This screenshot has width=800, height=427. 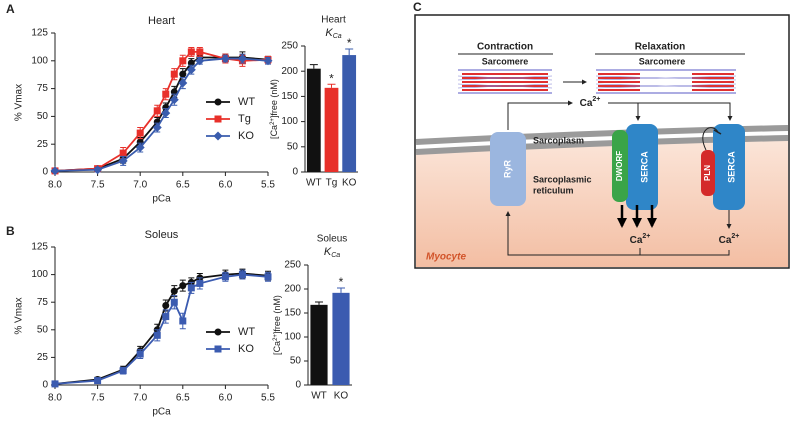 I want to click on legend-label: KO, so click(x=246, y=136).